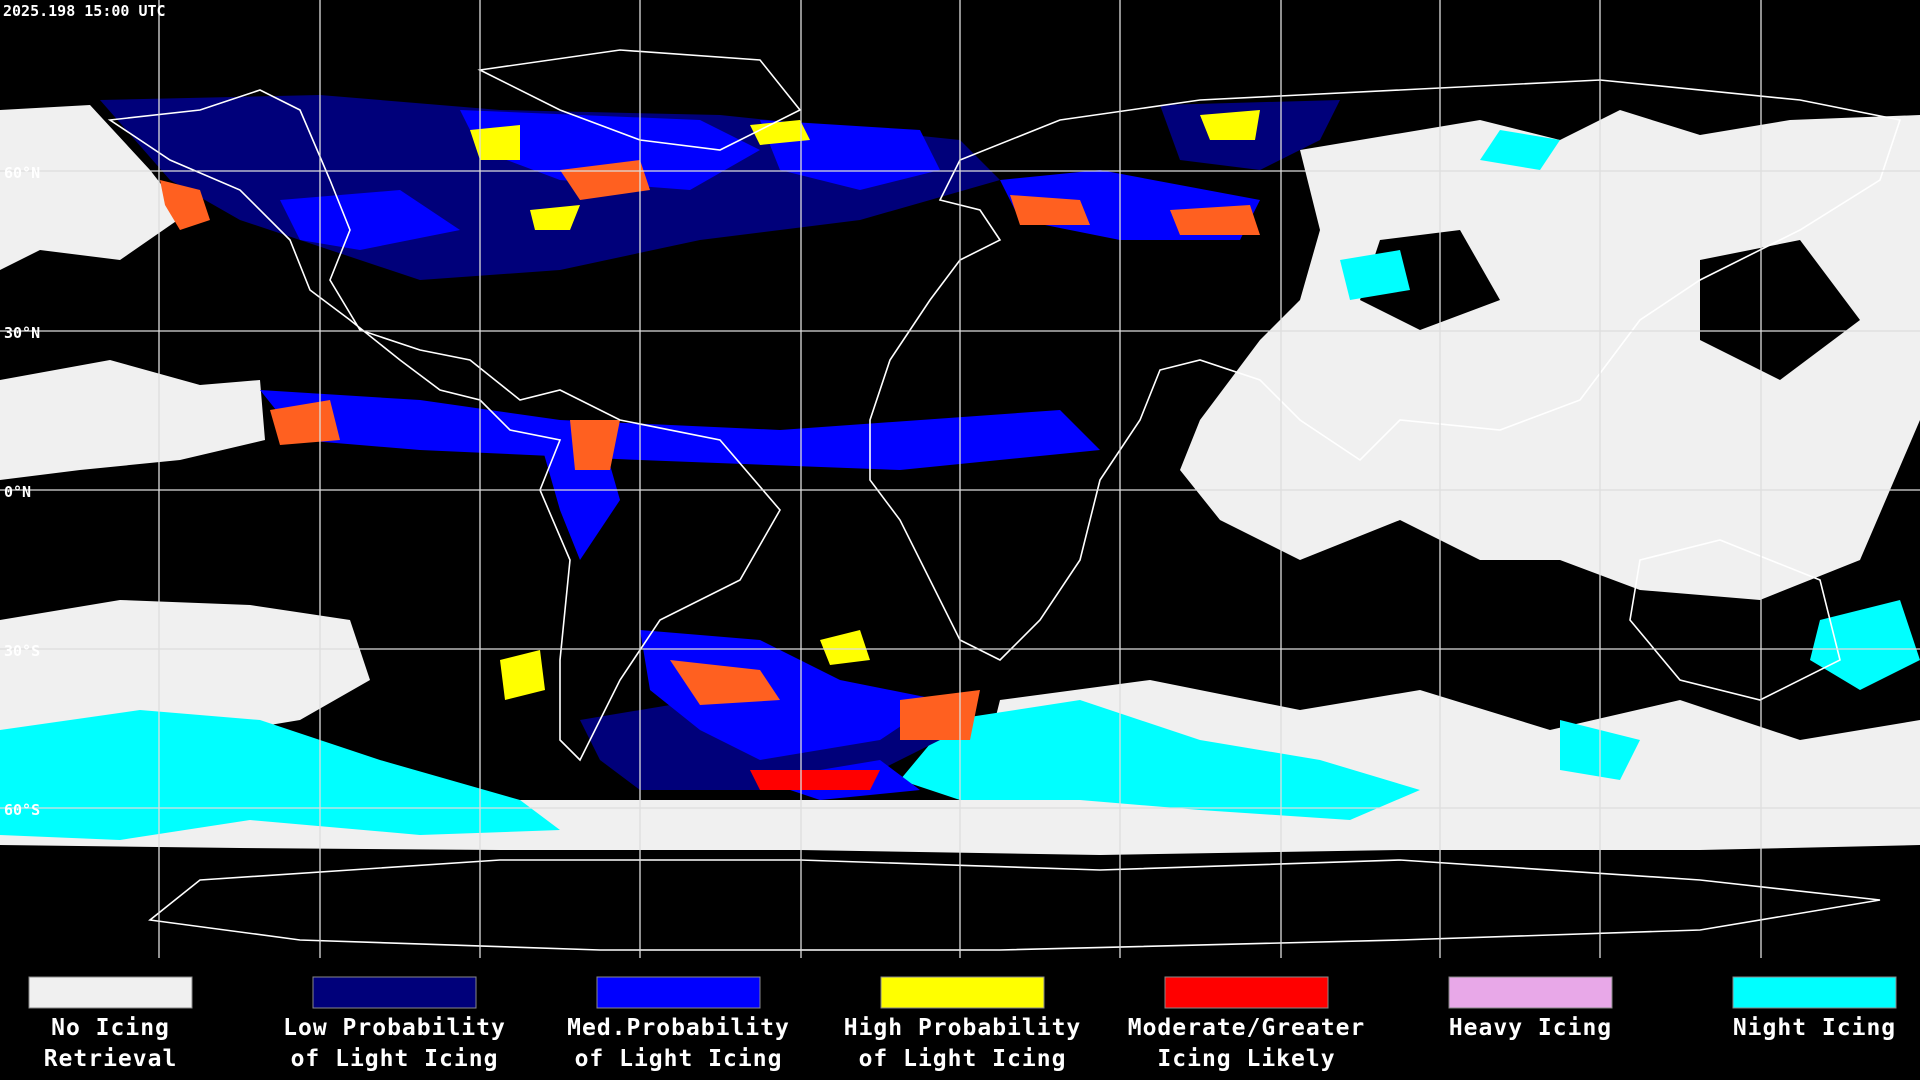 The image size is (1920, 1080). What do you see at coordinates (1814, 1028) in the screenshot?
I see `legend-label: Night Icing` at bounding box center [1814, 1028].